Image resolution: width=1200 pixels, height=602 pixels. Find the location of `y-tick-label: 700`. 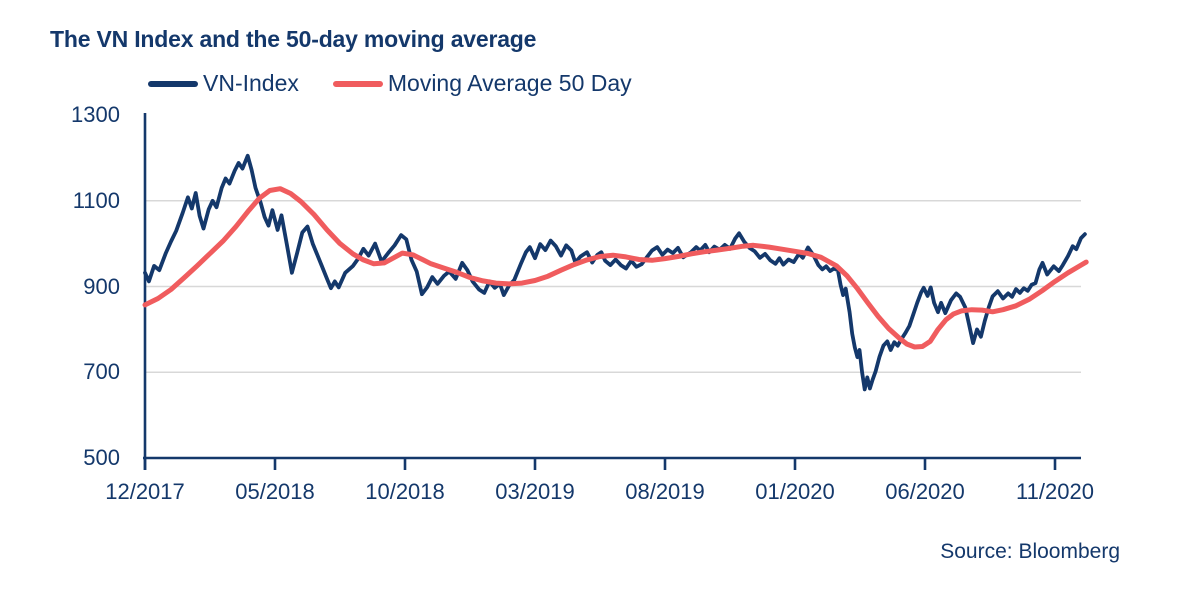

y-tick-label: 700 is located at coordinates (101, 372).